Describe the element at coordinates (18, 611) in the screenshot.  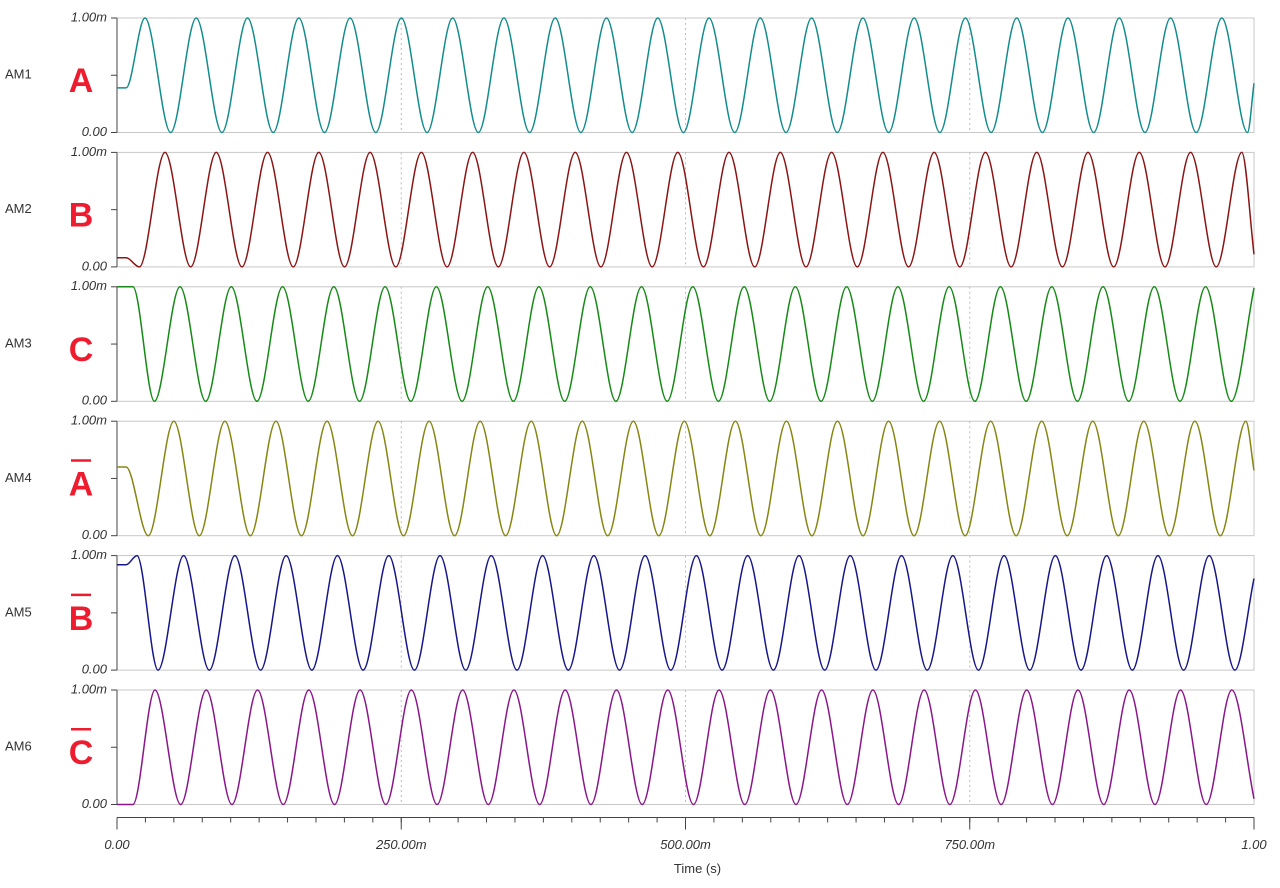
I see `series-name: AM5` at that location.